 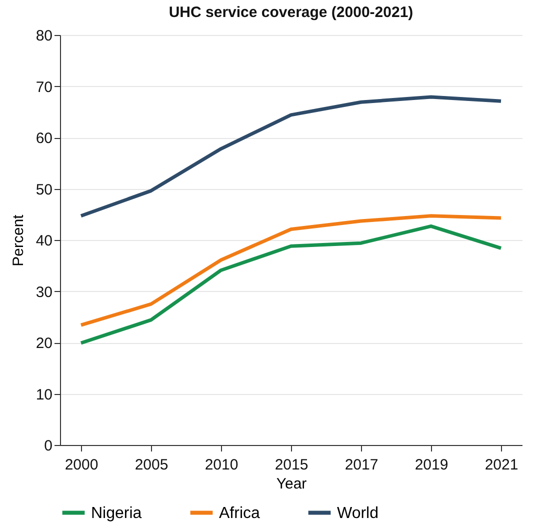 What do you see at coordinates (44, 36) in the screenshot?
I see `y-tick-label: 80` at bounding box center [44, 36].